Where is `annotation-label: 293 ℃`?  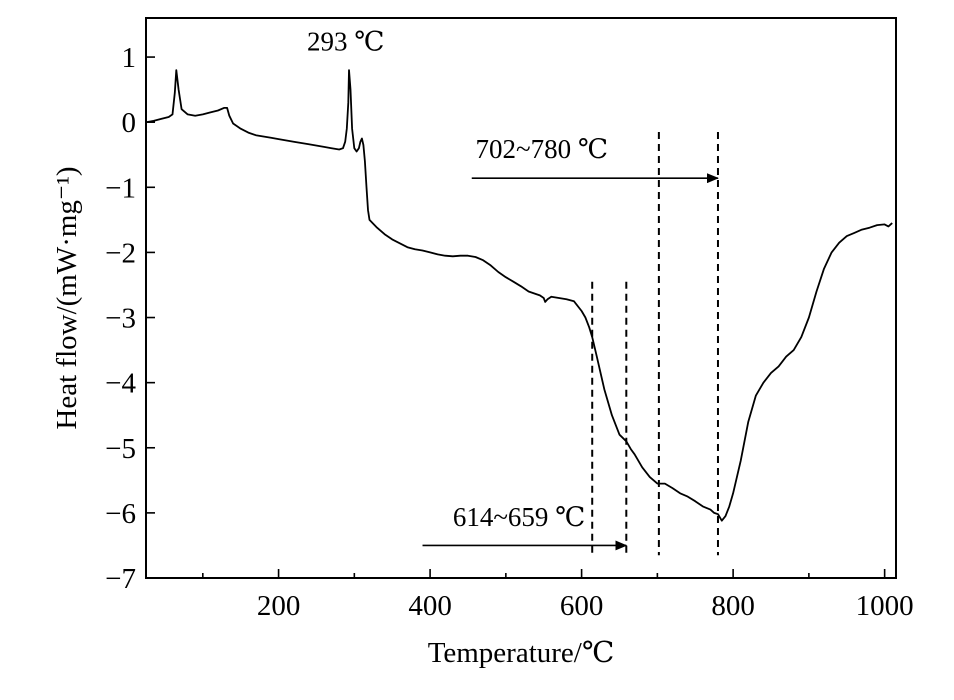
annotation-label: 293 ℃ is located at coordinates (345, 42).